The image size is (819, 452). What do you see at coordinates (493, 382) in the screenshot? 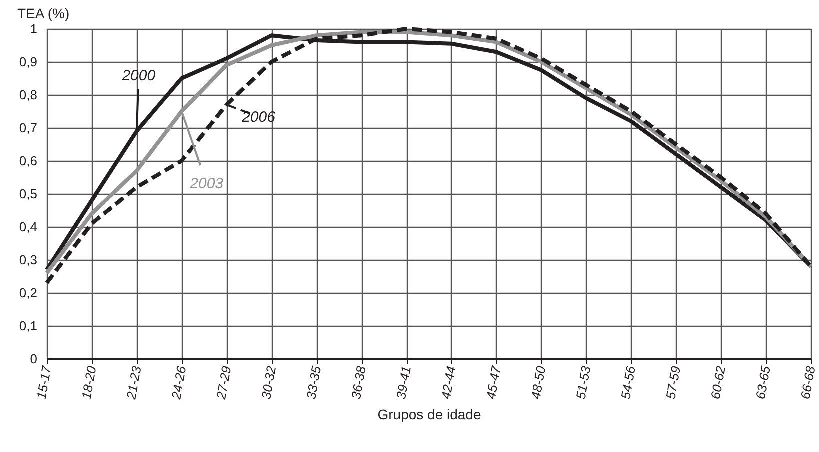
I see `x-tick-label: 45-47` at bounding box center [493, 382].